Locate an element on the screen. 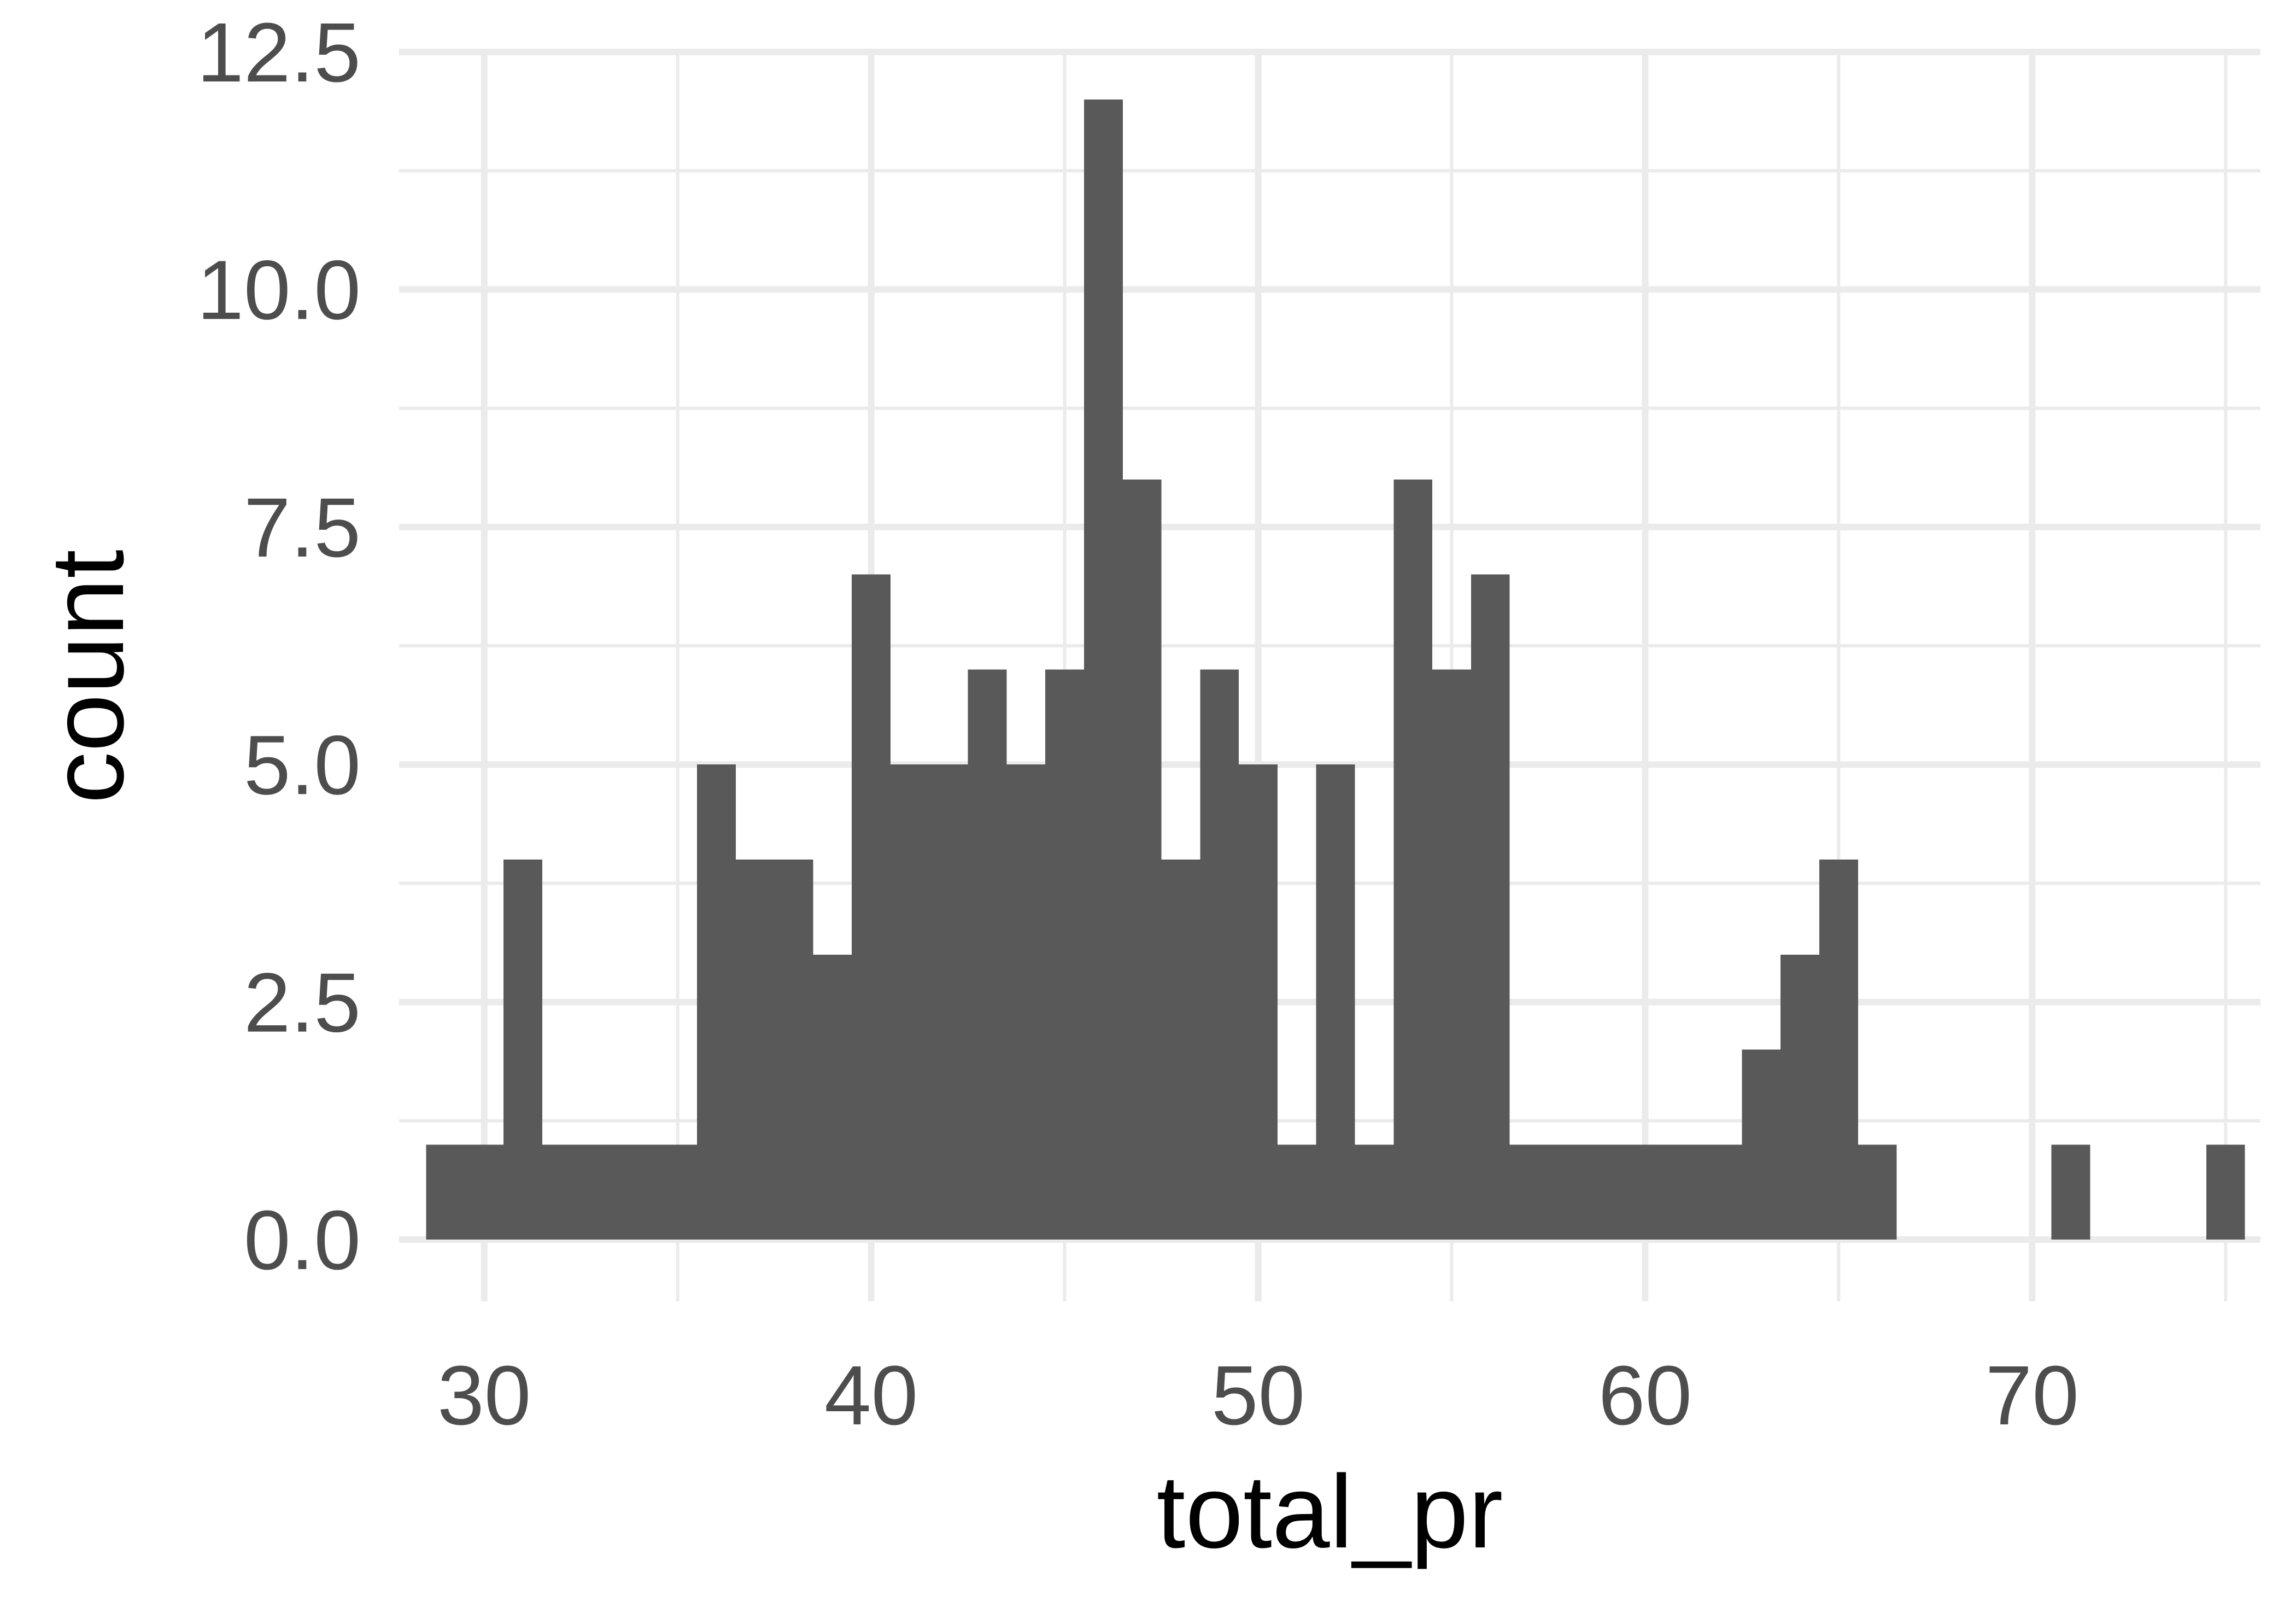 Image resolution: width=2296 pixels, height=1607 pixels. x-axis-title: total_pr is located at coordinates (1330, 1512).